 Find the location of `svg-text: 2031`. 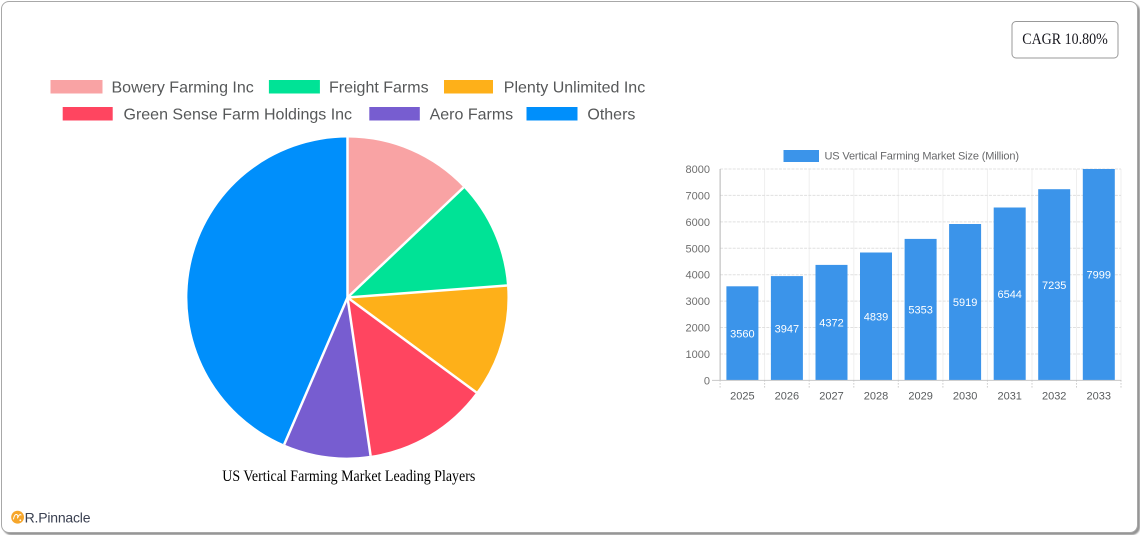

svg-text: 2031 is located at coordinates (1009, 397).